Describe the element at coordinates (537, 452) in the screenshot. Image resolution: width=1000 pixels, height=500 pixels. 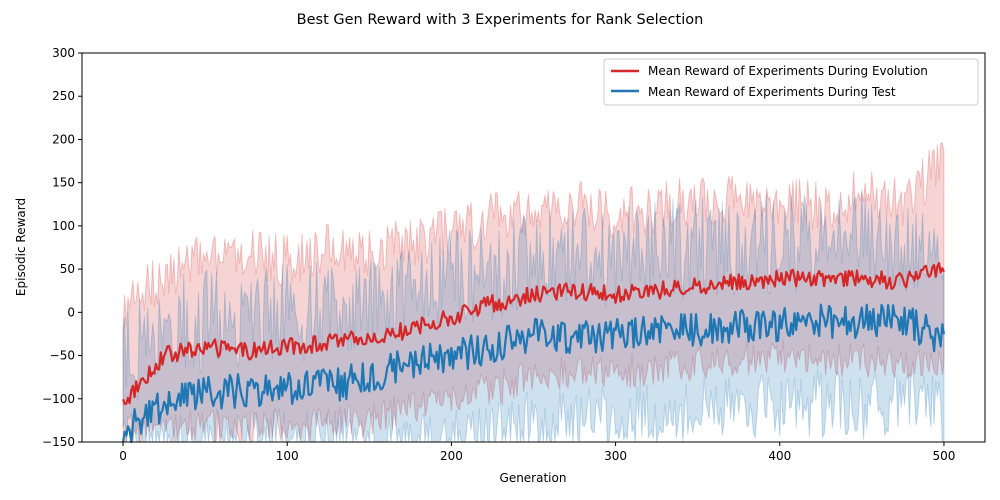
I see `x-axis-ticks: 0 100 200 300 400 500` at that location.